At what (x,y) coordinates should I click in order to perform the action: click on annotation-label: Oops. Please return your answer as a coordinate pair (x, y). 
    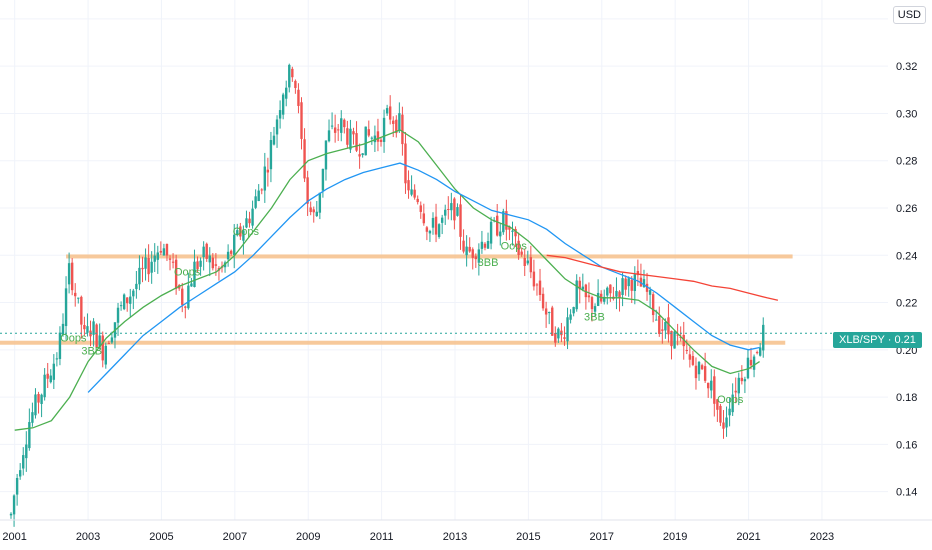
    Looking at the image, I should click on (73, 339).